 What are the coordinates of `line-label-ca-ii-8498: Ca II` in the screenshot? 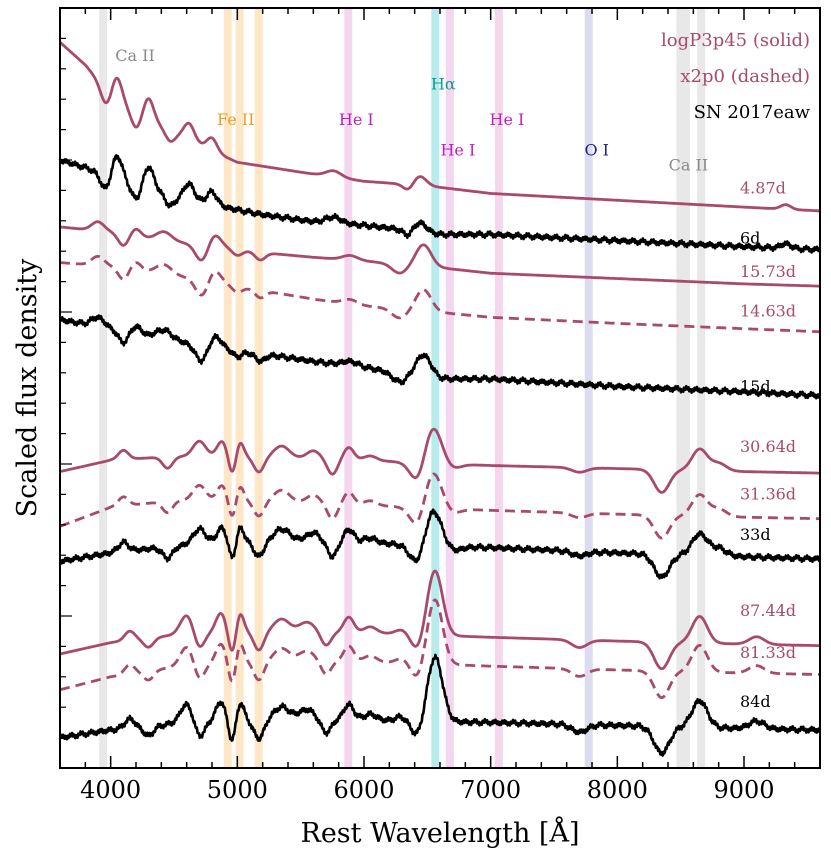 It's located at (689, 165).